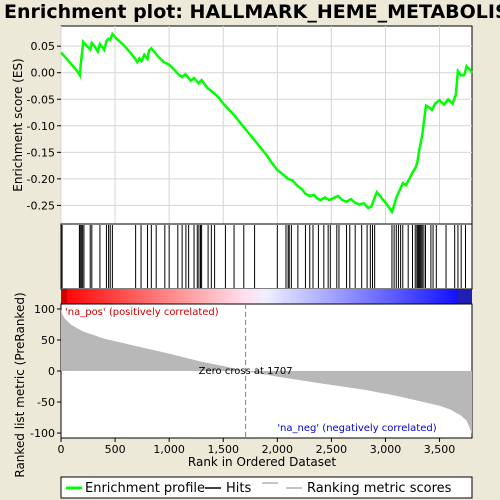  I want to click on es-y-tick-label: -0.10, so click(41, 126).